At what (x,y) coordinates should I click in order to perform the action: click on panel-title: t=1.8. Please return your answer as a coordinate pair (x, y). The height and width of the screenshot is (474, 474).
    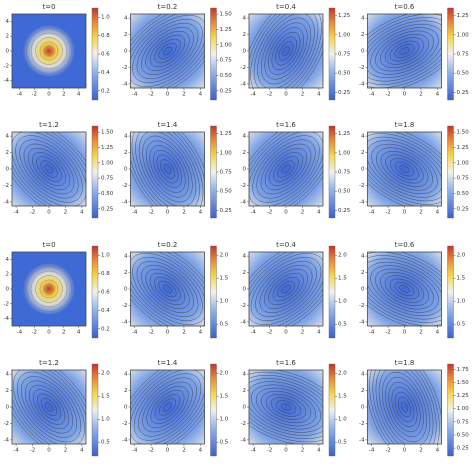
    Looking at the image, I should click on (405, 125).